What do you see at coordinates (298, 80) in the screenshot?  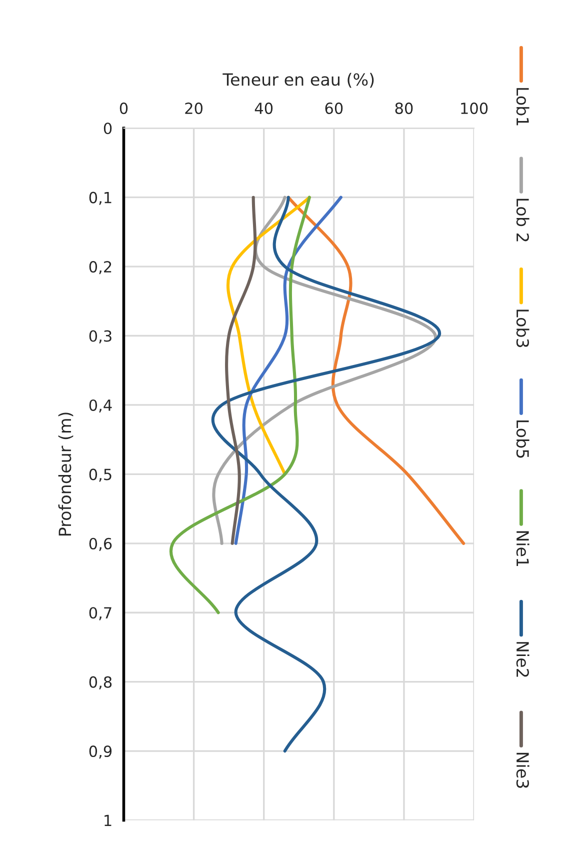 I see `x-axis-title: Teneur en eau (%)` at bounding box center [298, 80].